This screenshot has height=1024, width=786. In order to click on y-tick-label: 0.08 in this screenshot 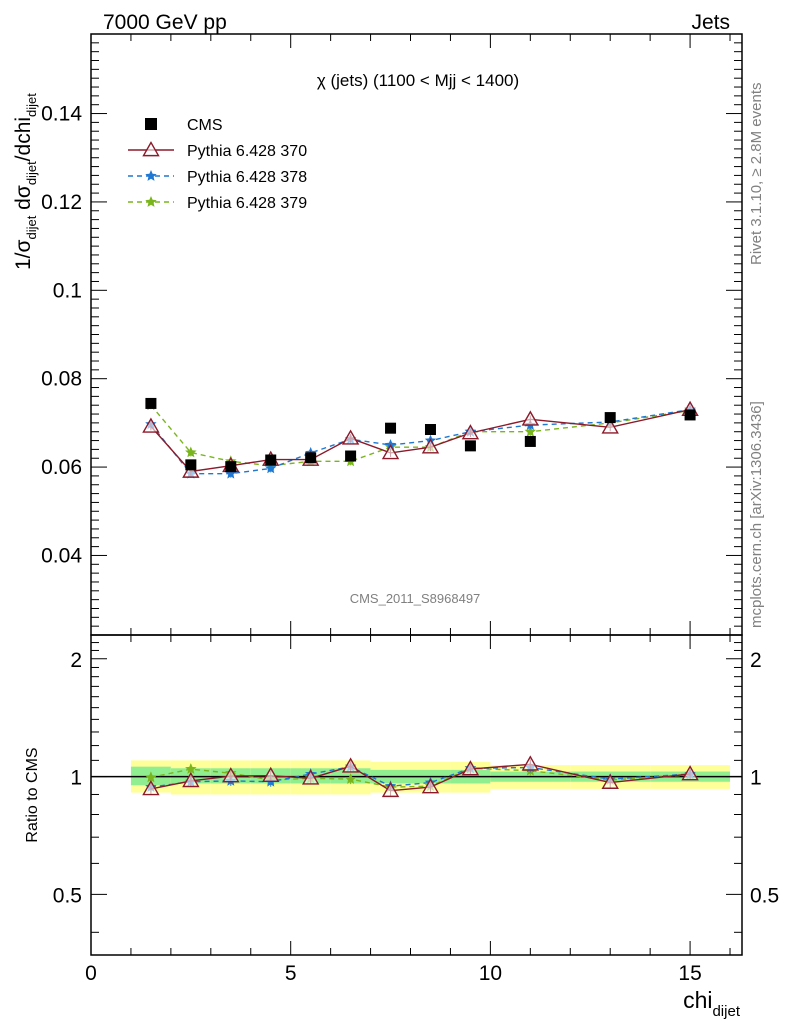, I will do `click(61, 379)`.